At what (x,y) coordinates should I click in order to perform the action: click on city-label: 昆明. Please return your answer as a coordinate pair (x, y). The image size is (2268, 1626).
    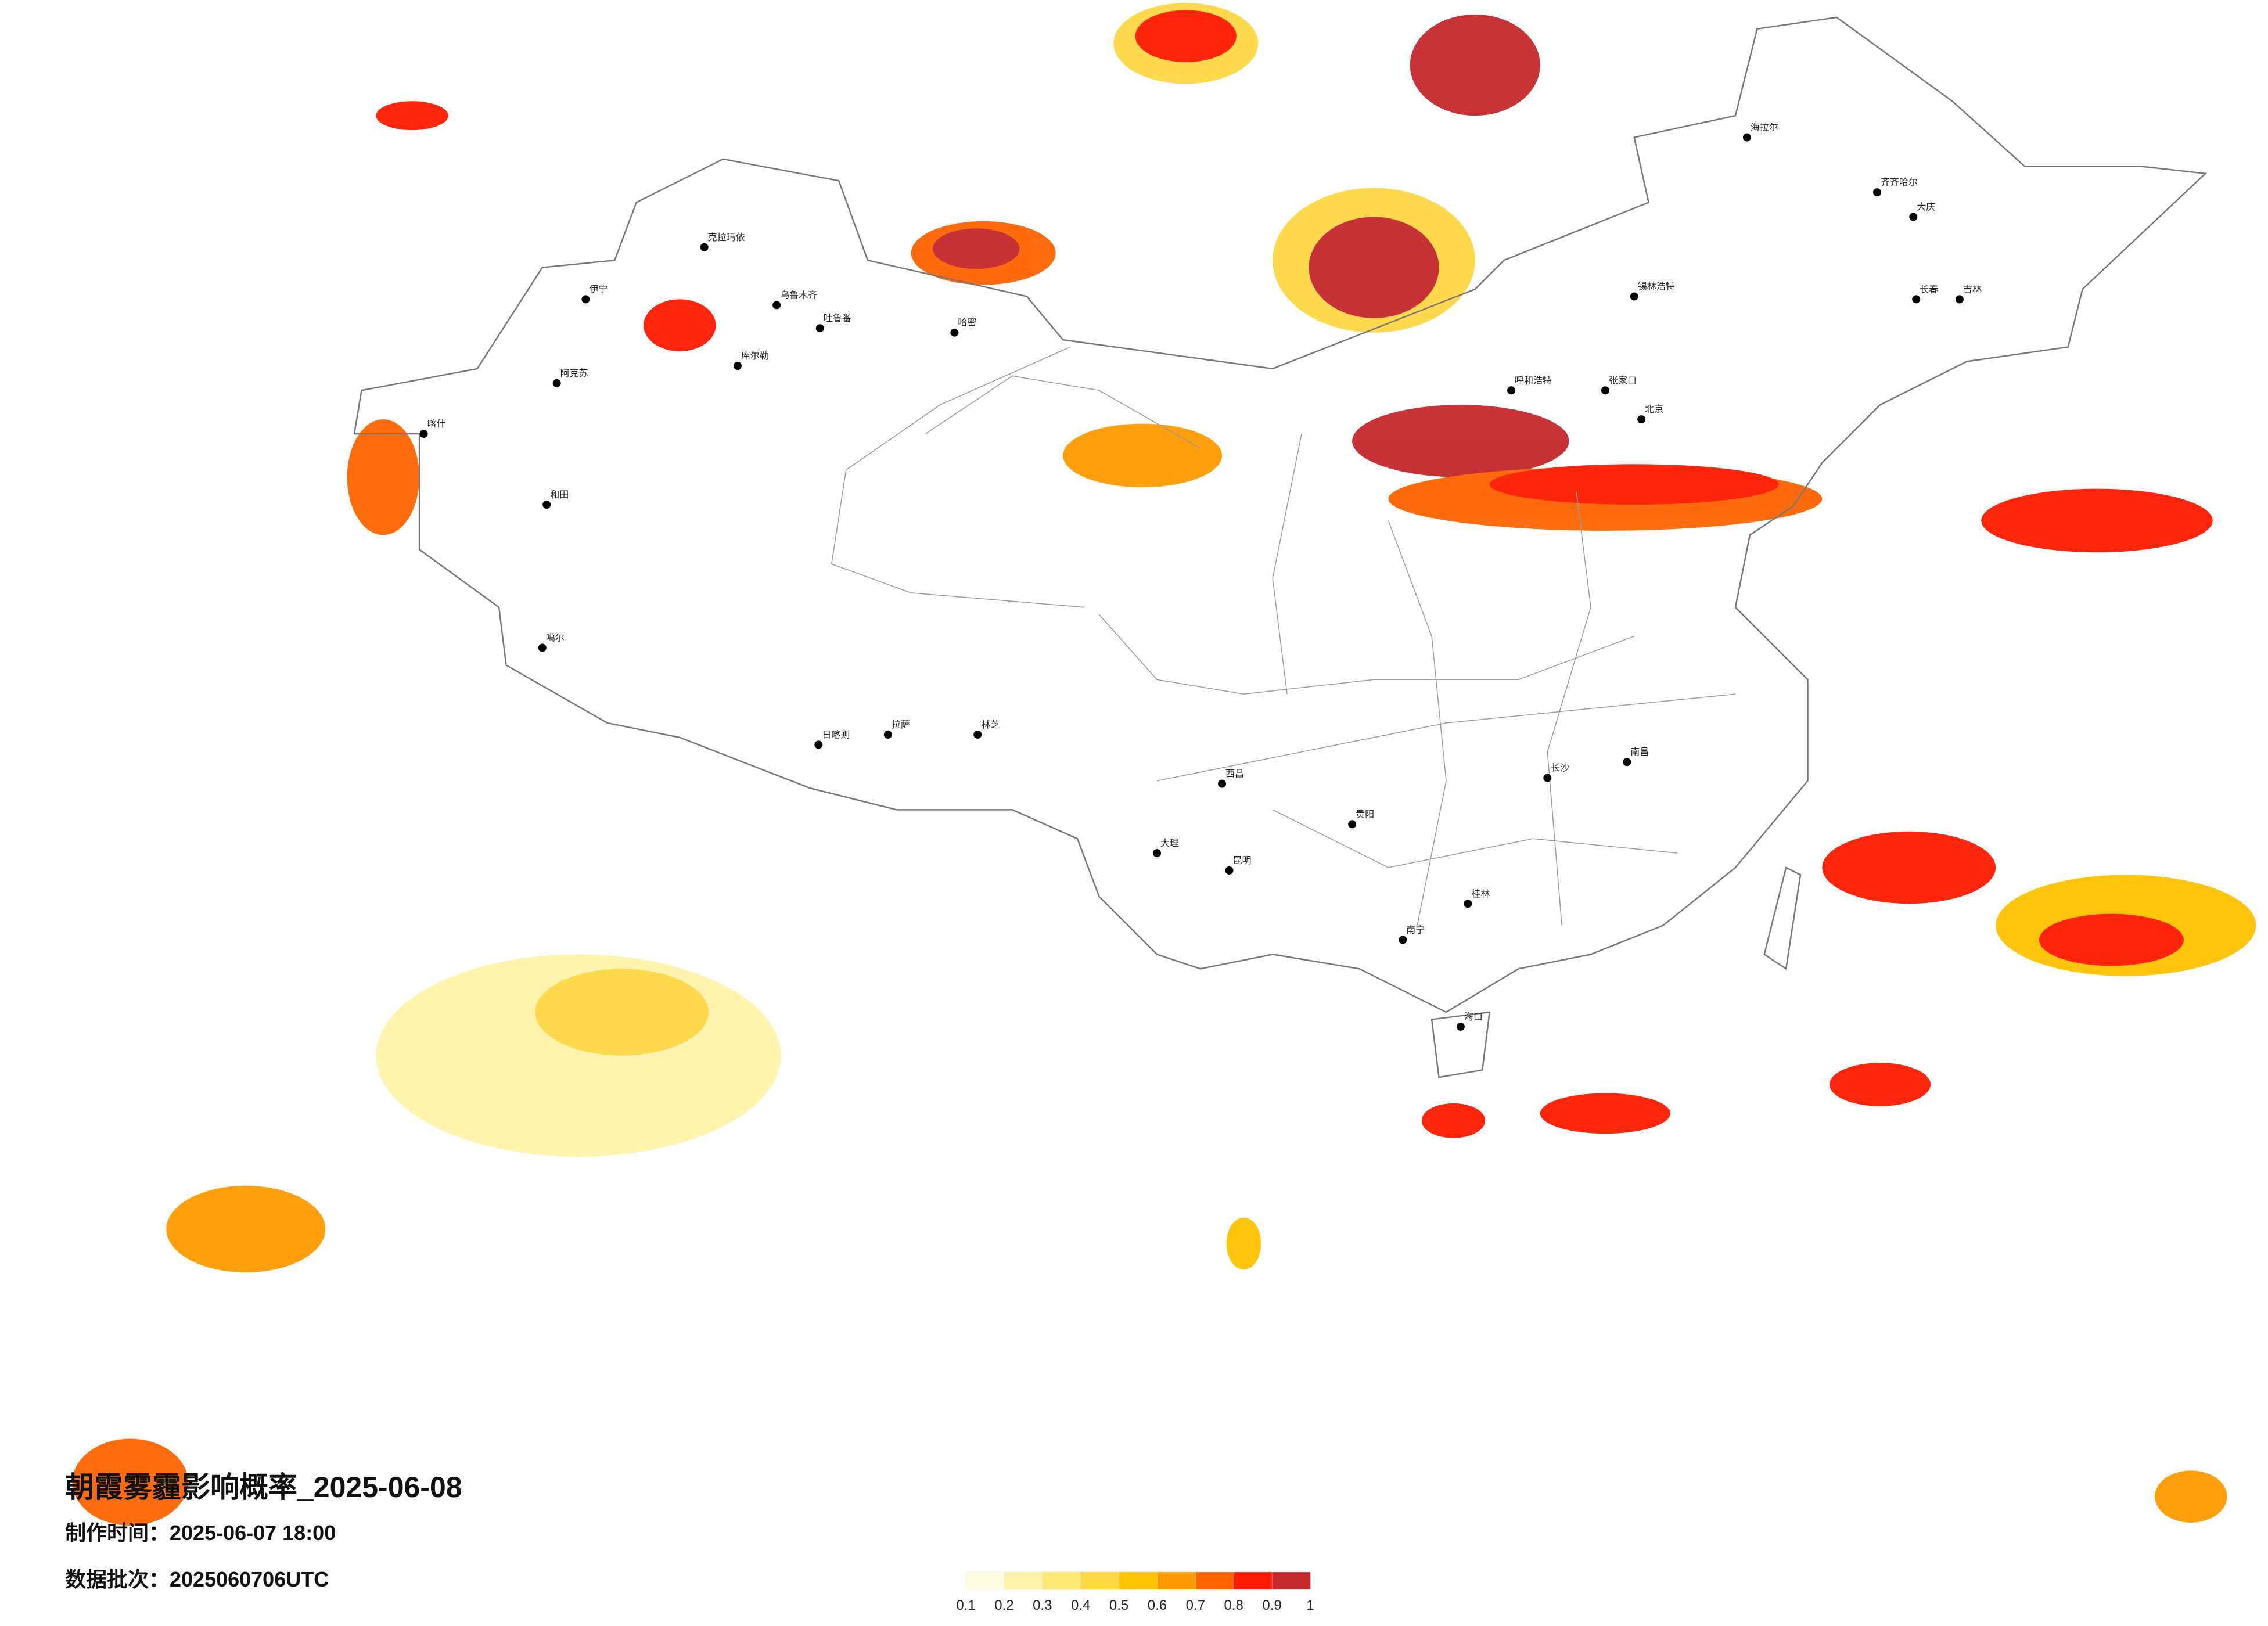
    Looking at the image, I should click on (1242, 861).